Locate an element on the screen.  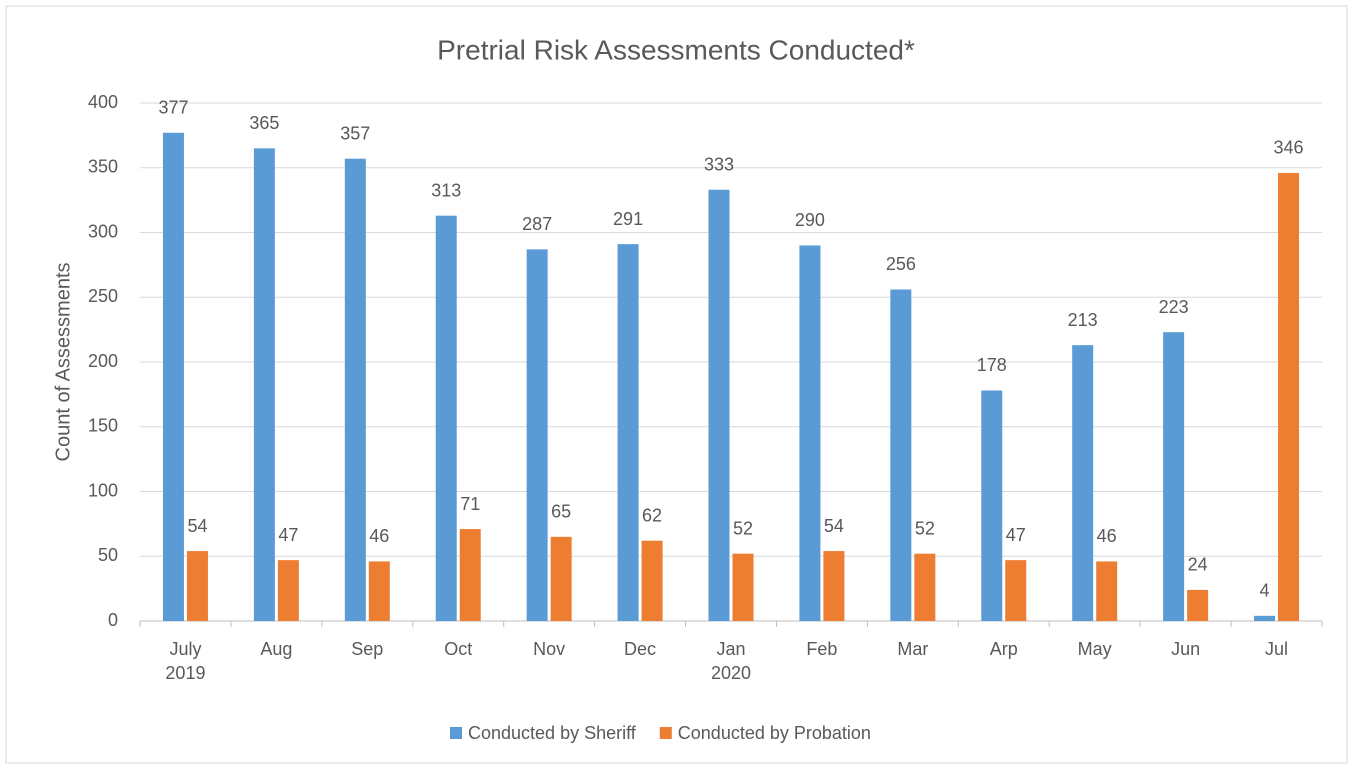
y-tick-label: 400 is located at coordinates (103, 102).